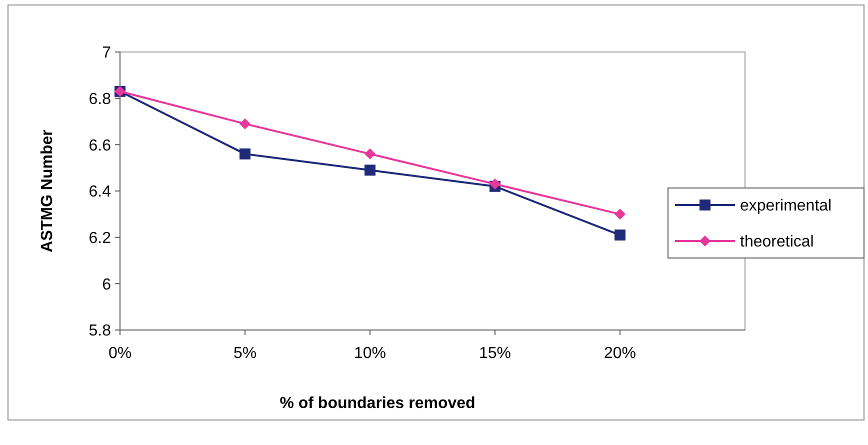  What do you see at coordinates (100, 331) in the screenshot?
I see `y-tick-label: 5.8` at bounding box center [100, 331].